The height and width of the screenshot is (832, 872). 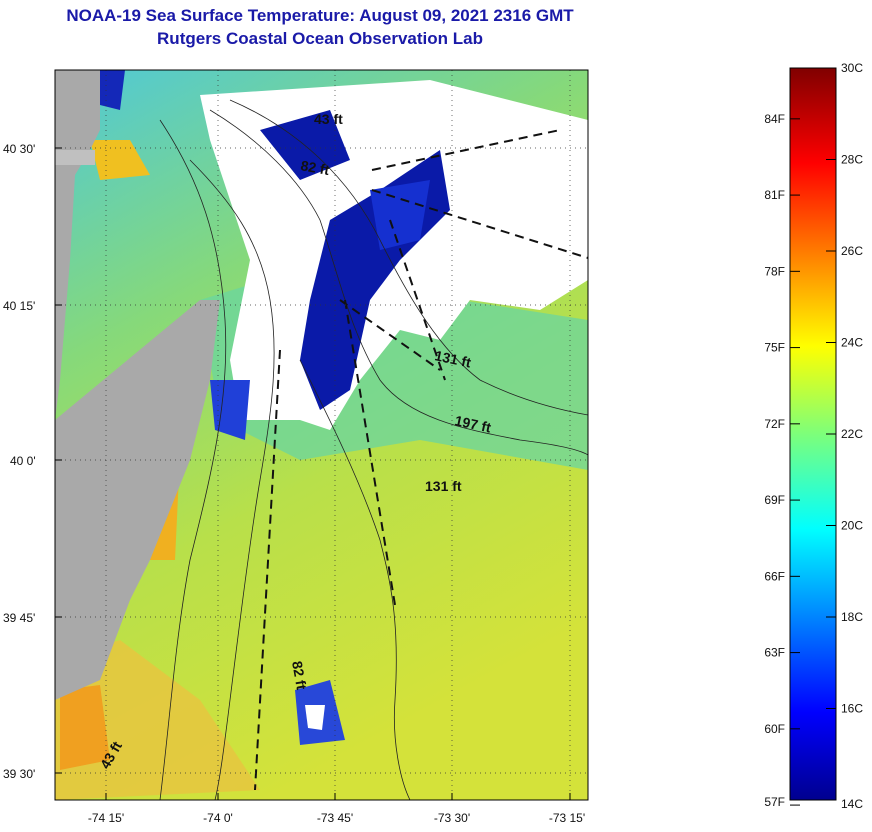 I want to click on cold-water-edge, so click(x=400, y=215).